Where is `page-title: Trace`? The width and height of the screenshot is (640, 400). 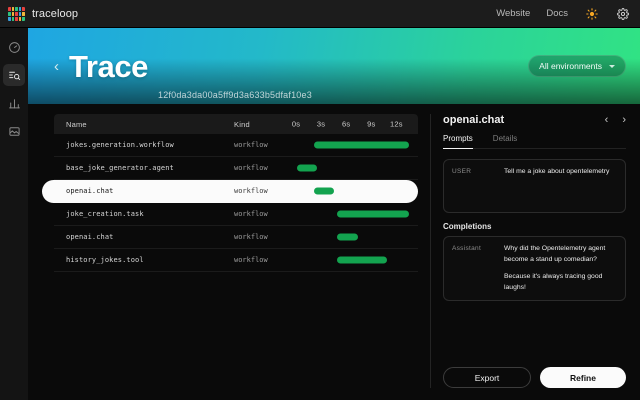 page-title: Trace is located at coordinates (109, 66).